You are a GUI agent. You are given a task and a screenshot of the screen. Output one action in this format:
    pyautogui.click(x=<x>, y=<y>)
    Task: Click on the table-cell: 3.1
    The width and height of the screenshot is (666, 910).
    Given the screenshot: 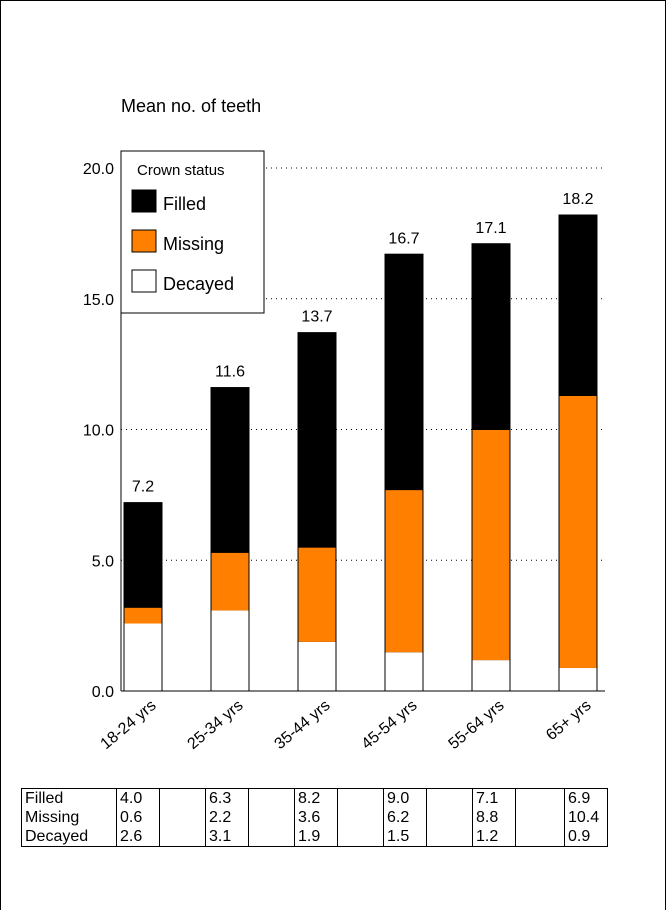 What is the action you would take?
    pyautogui.click(x=227, y=837)
    